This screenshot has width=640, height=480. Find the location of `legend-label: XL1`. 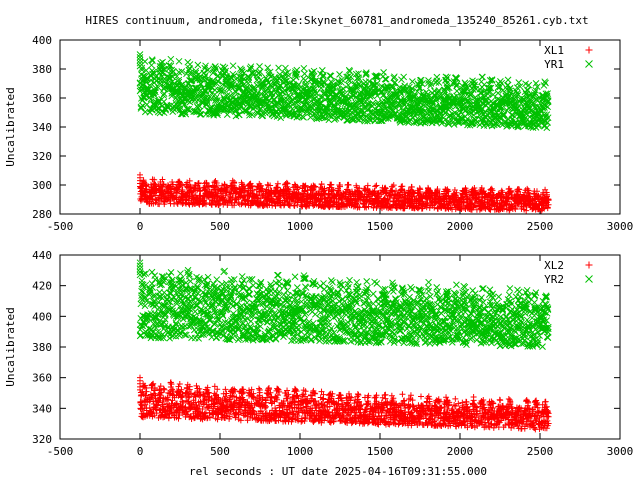

legend-label: XL1 is located at coordinates (554, 50).